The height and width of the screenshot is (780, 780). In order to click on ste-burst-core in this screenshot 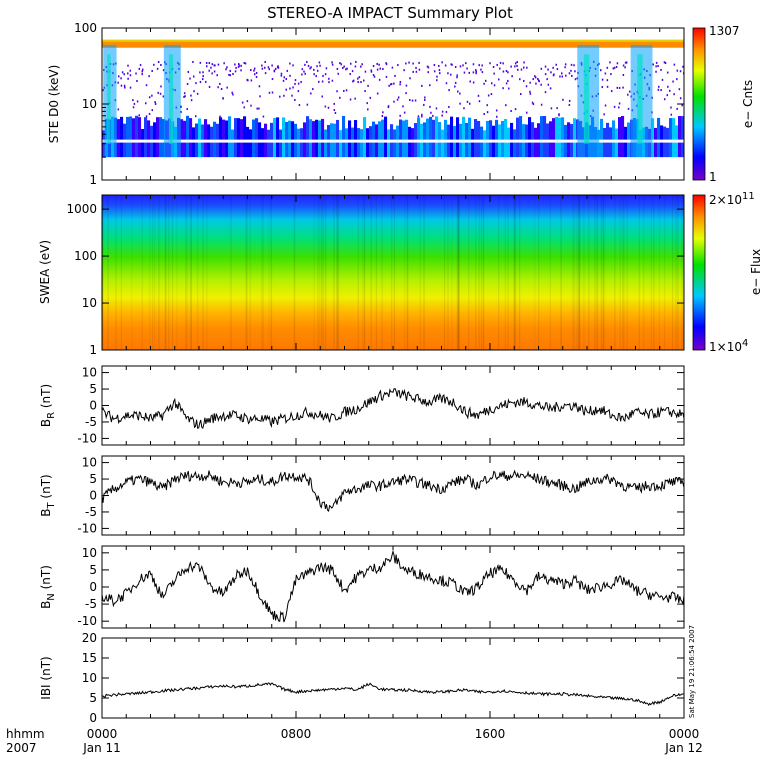, I will do `click(586, 99)`.